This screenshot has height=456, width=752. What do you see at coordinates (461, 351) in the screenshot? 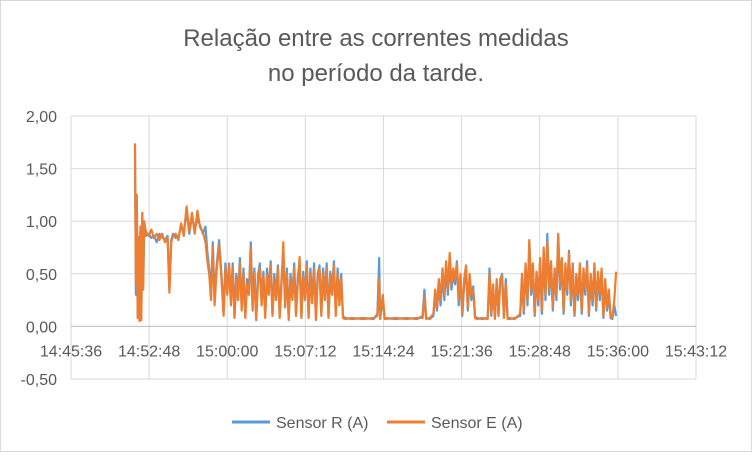
I see `x-tick-label: 15:21:36` at bounding box center [461, 351].